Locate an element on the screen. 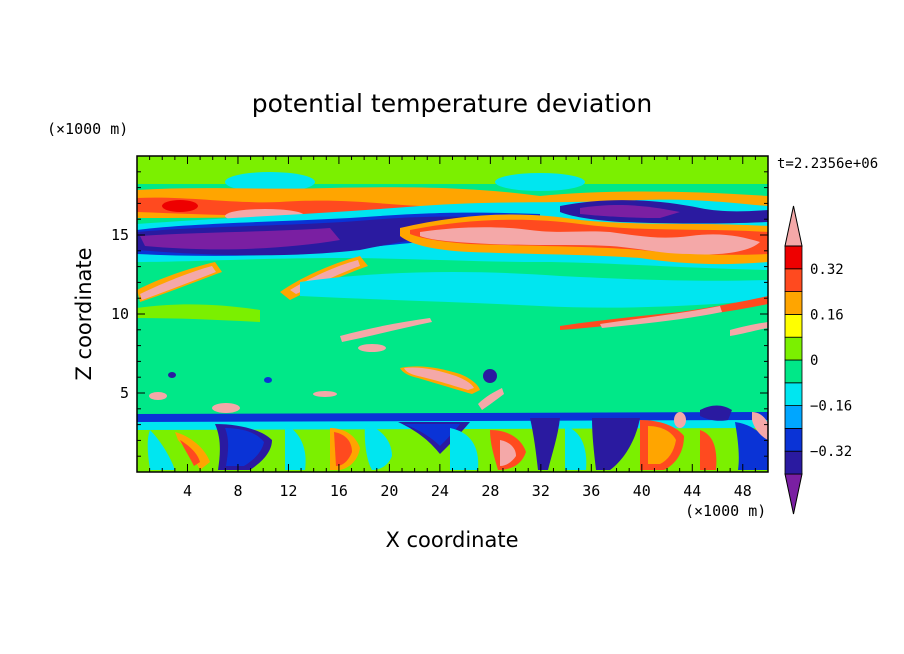 Image resolution: width=904 pixels, height=654 pixels. colorbar-tick-label: −0.16 is located at coordinates (831, 407).